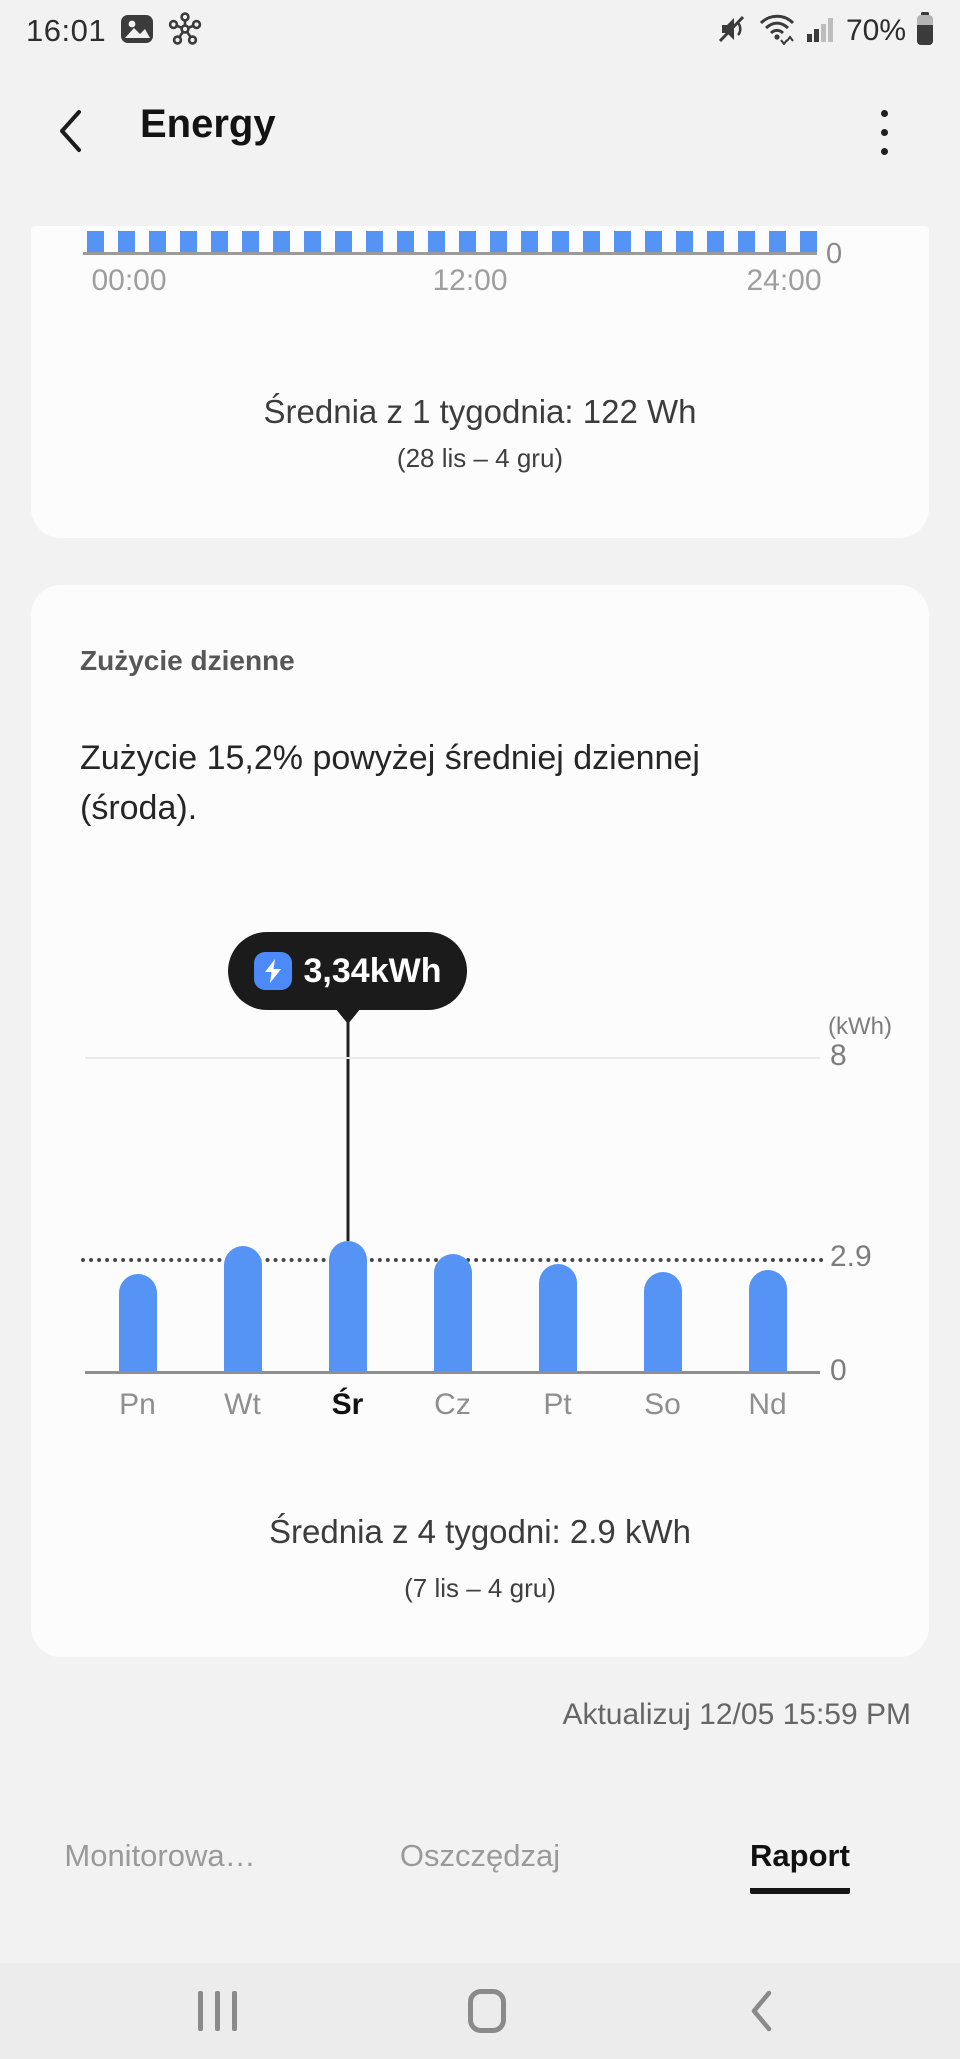 The width and height of the screenshot is (960, 2059). Describe the element at coordinates (187, 660) in the screenshot. I see `section-label: Zużycie dzienne` at that location.